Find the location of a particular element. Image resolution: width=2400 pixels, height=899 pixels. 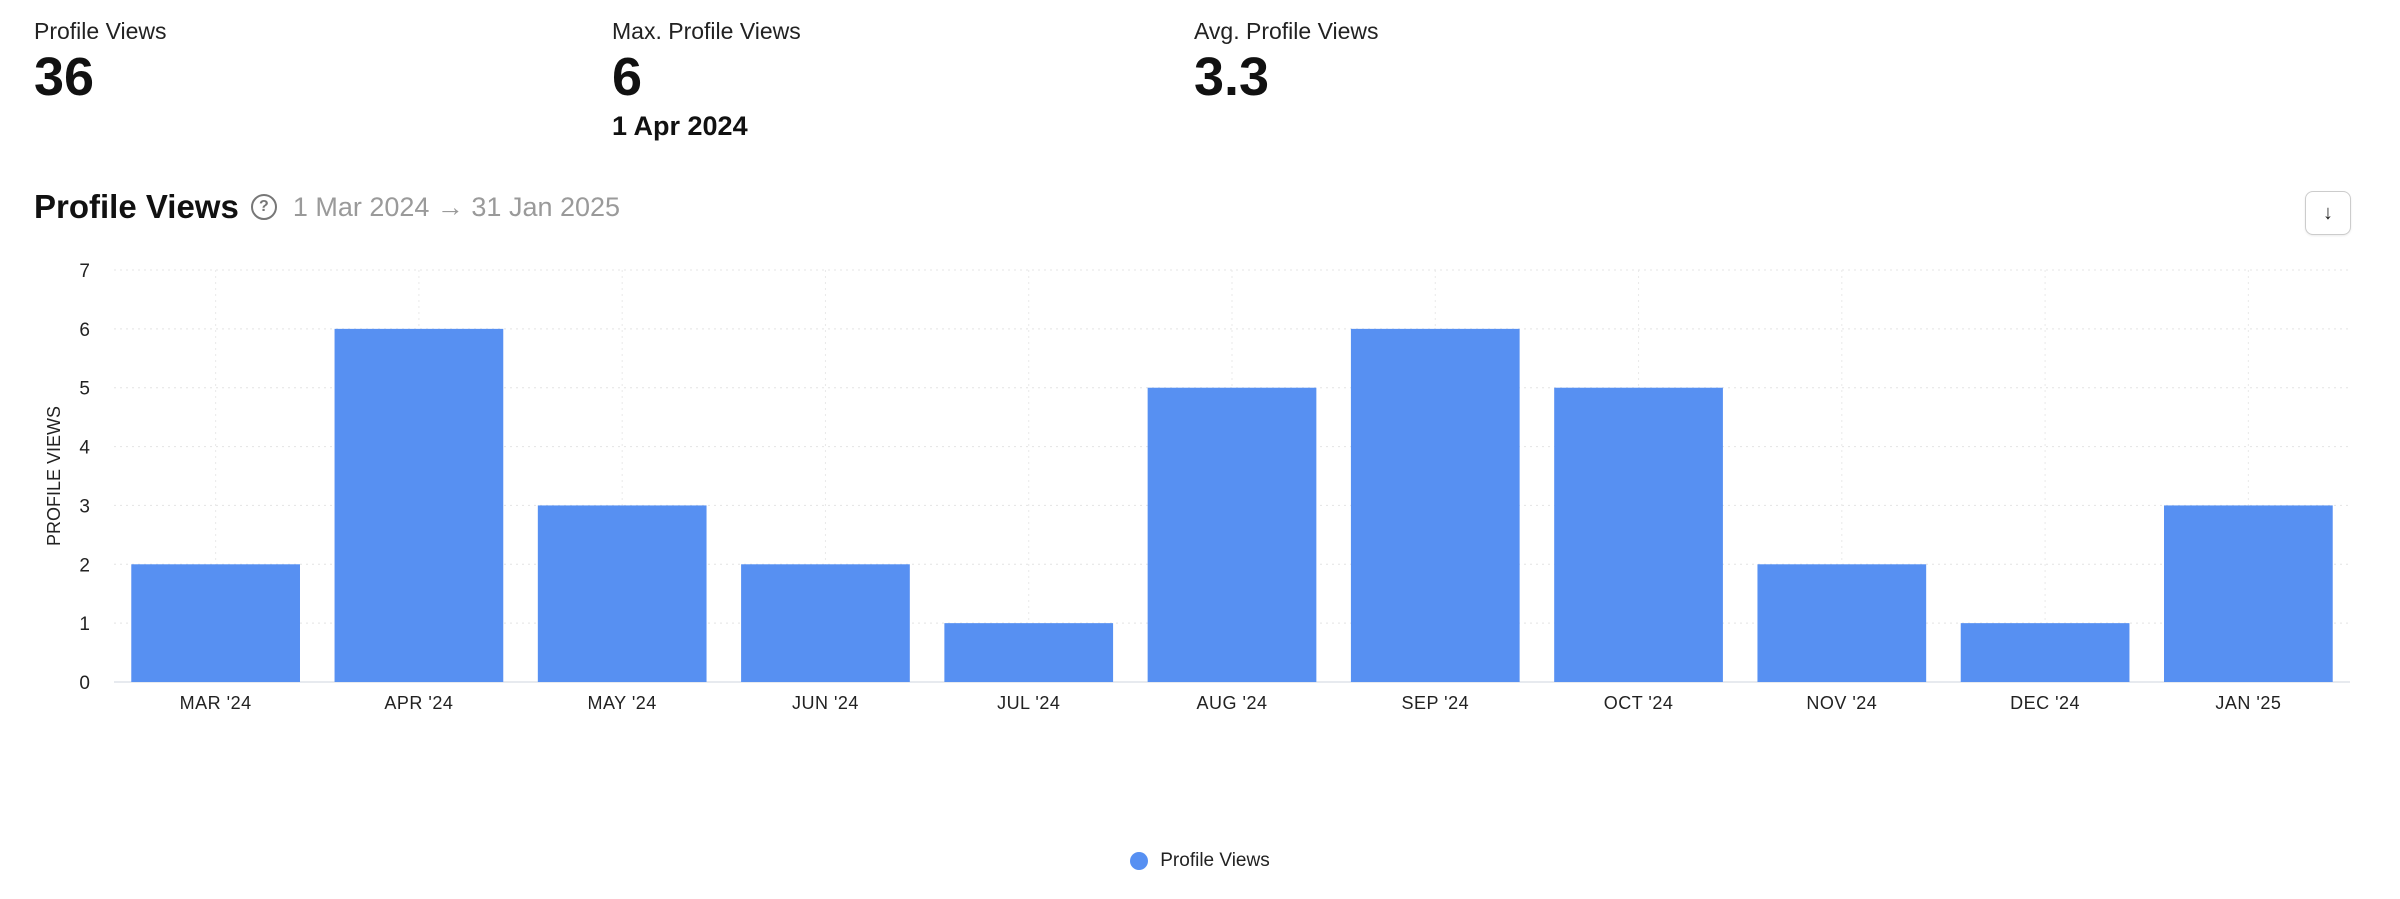

chart-header: Profile Views ? 1 Mar 2024 → 31 Jan 2025 is located at coordinates (327, 207).